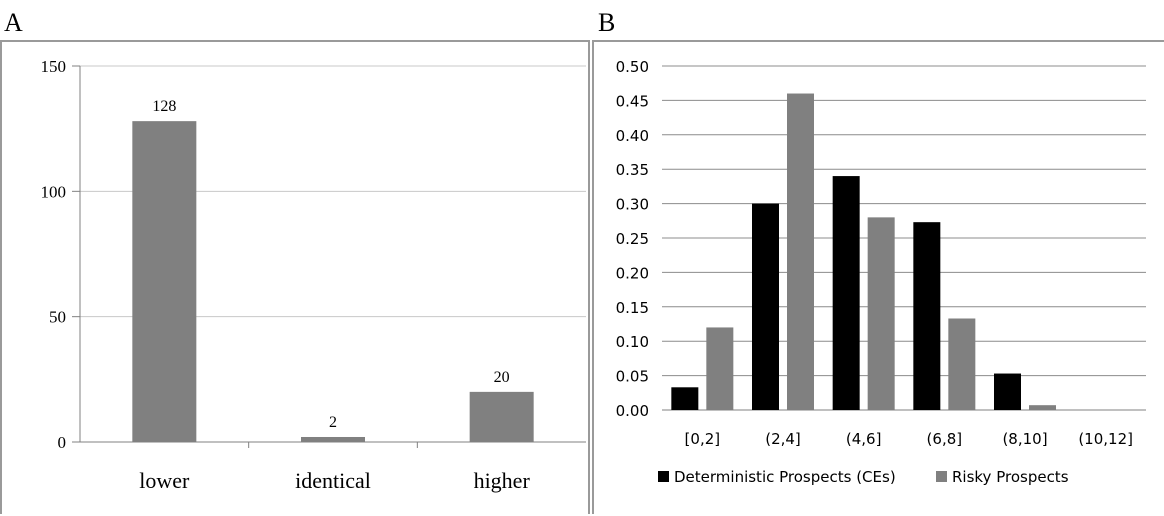  Describe the element at coordinates (864, 439) in the screenshot. I see `x-tick-label: (4,6]` at that location.